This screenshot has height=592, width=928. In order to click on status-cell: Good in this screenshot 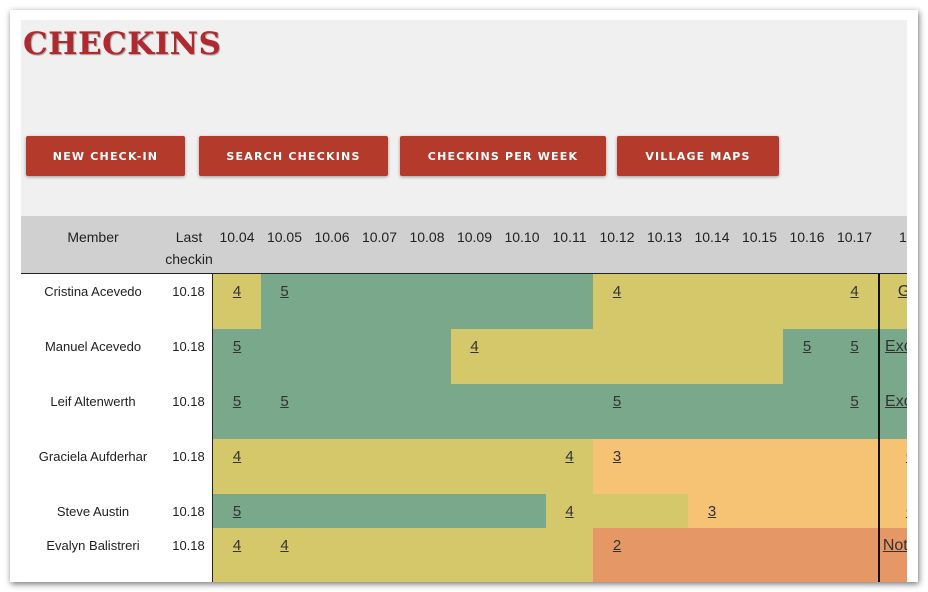, I will do `click(892, 301)`.